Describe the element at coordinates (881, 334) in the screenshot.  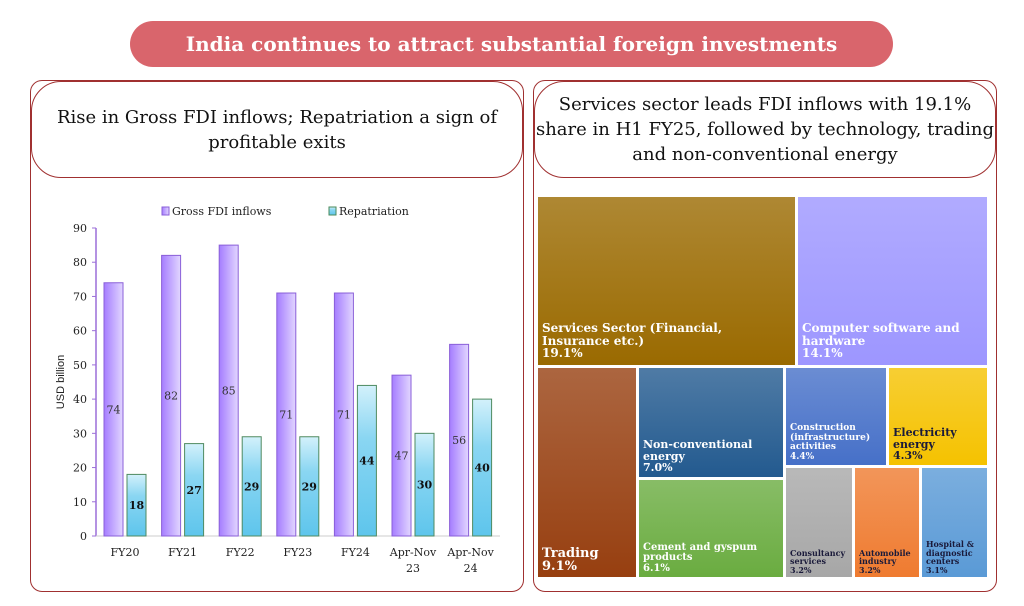
I see `treemap-tile-name: Computer software and hardware` at that location.